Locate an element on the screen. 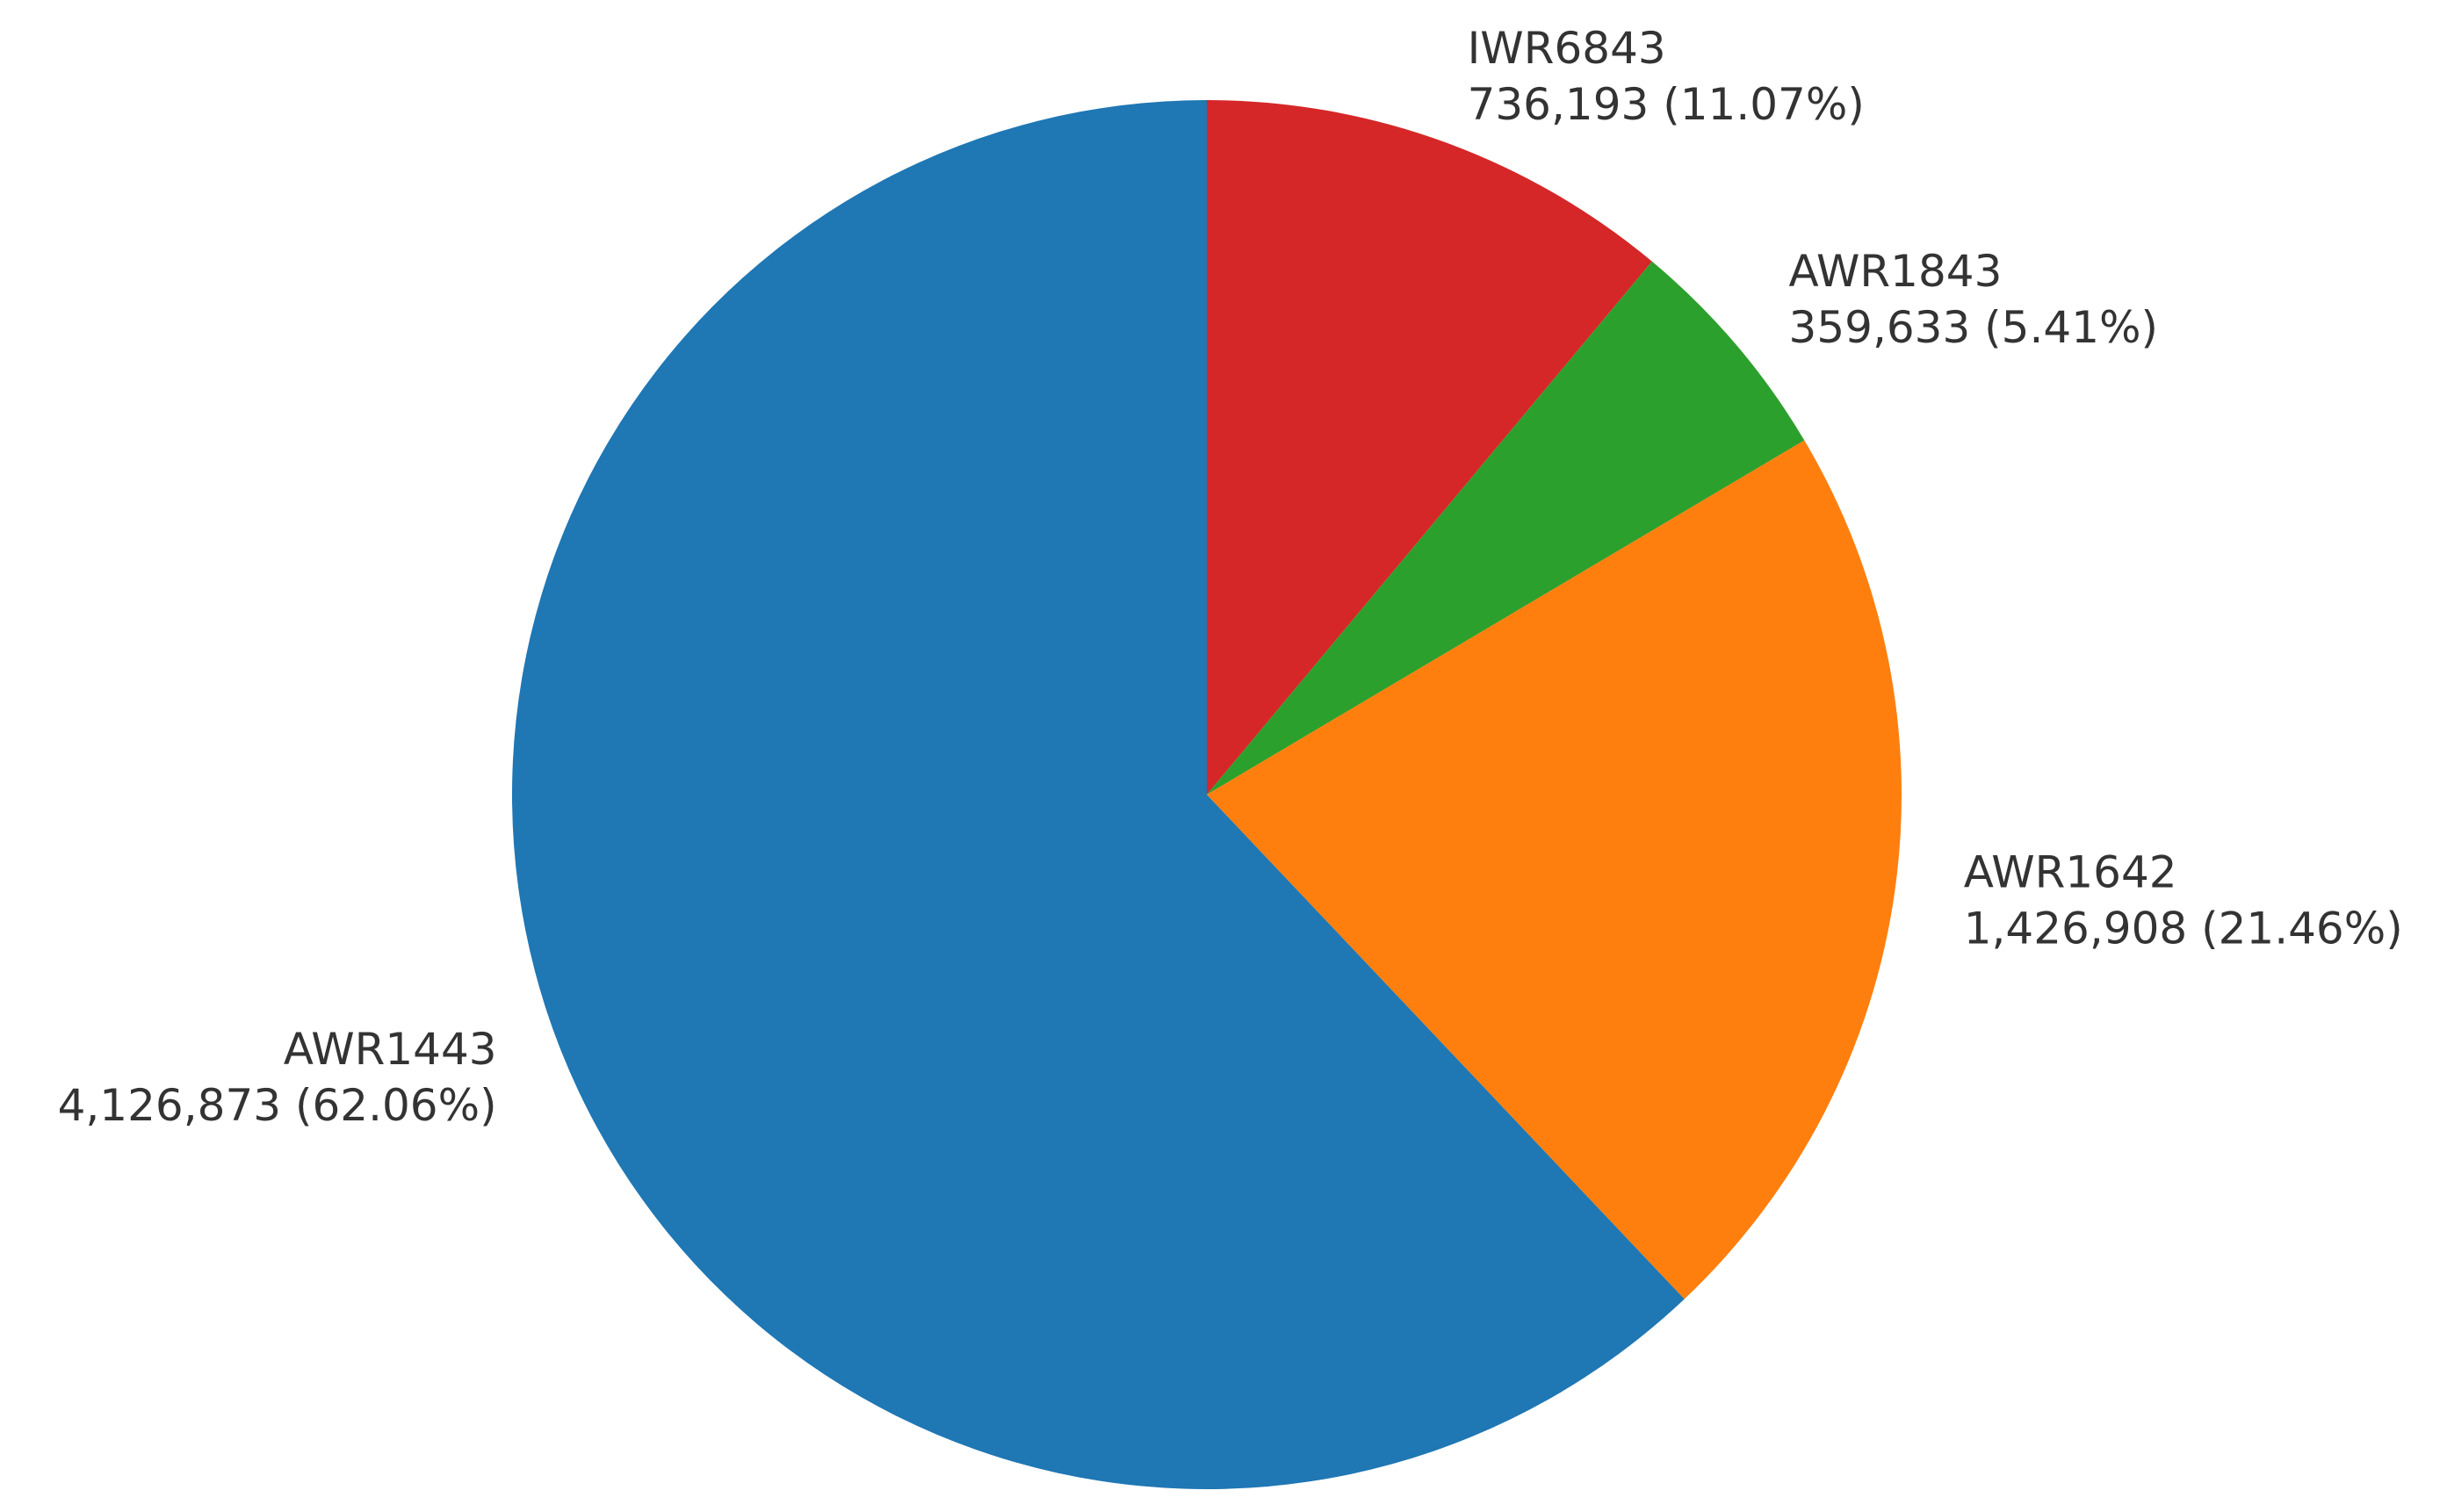 The image size is (2447, 1512). pie-label-count: 1,426,908 is located at coordinates (2075, 928).